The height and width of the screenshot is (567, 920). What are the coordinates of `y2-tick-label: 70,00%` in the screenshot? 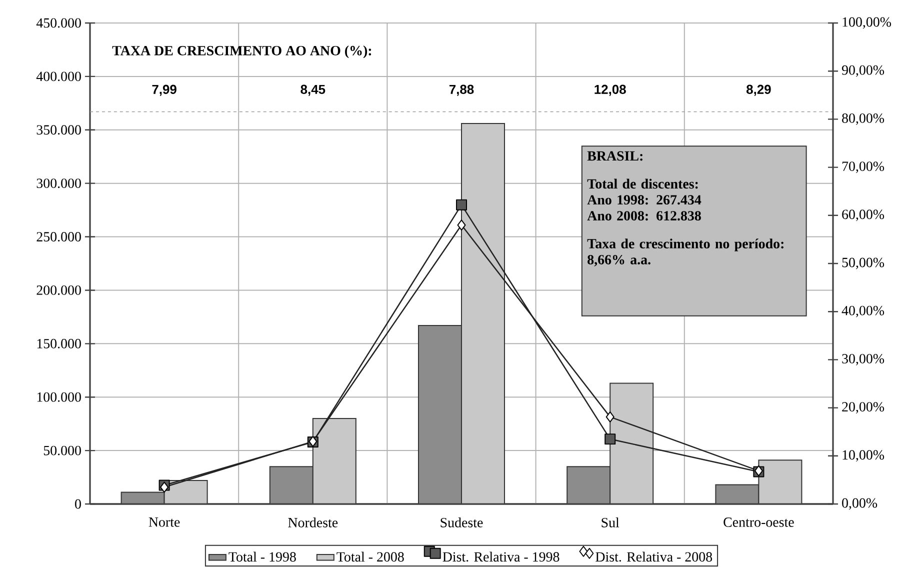 It's located at (863, 167).